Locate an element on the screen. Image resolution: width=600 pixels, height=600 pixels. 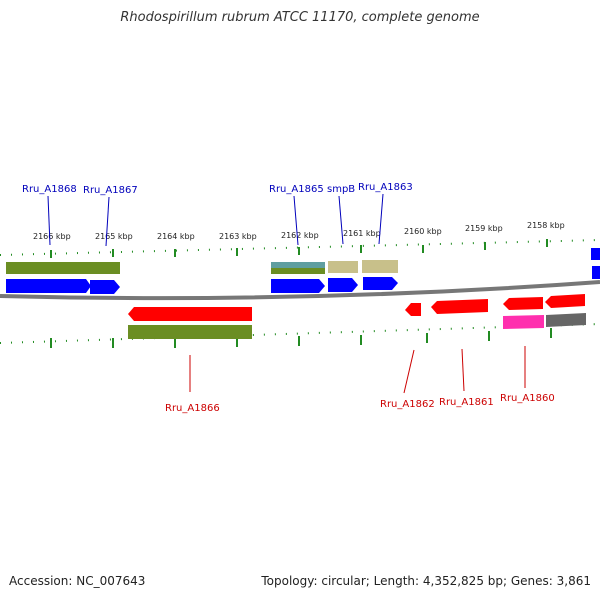
gene-label-rru-a1866: Rru_A1866 is located at coordinates (192, 408).